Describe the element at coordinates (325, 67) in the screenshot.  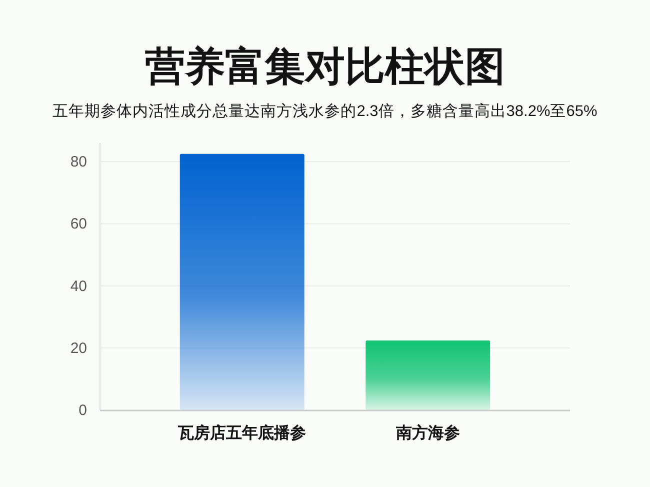
I see `chart-title: 营养富集对比柱状图` at that location.